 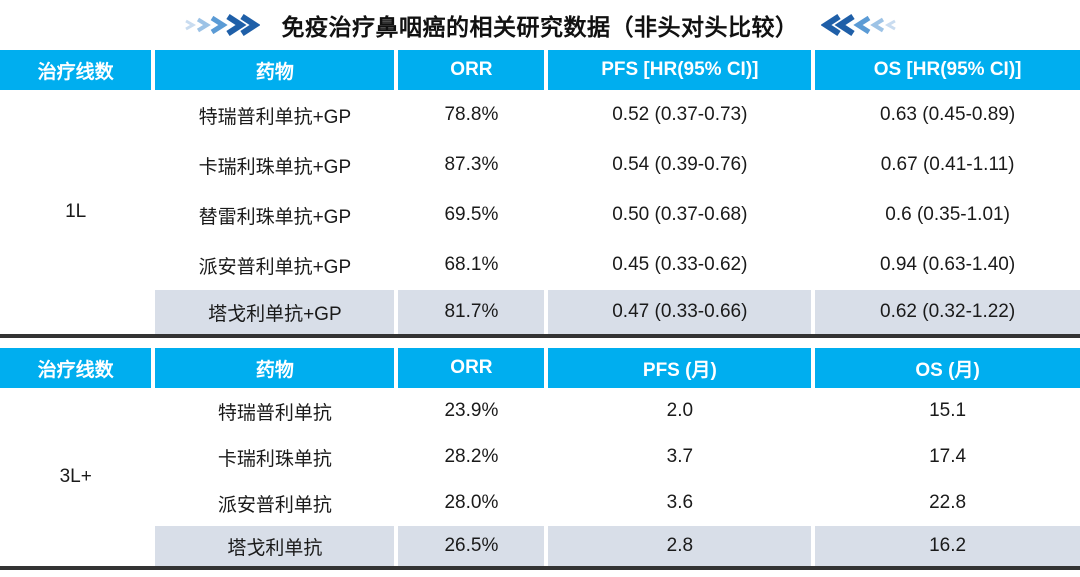 What do you see at coordinates (470, 312) in the screenshot?
I see `orr-cell: 81.7%` at bounding box center [470, 312].